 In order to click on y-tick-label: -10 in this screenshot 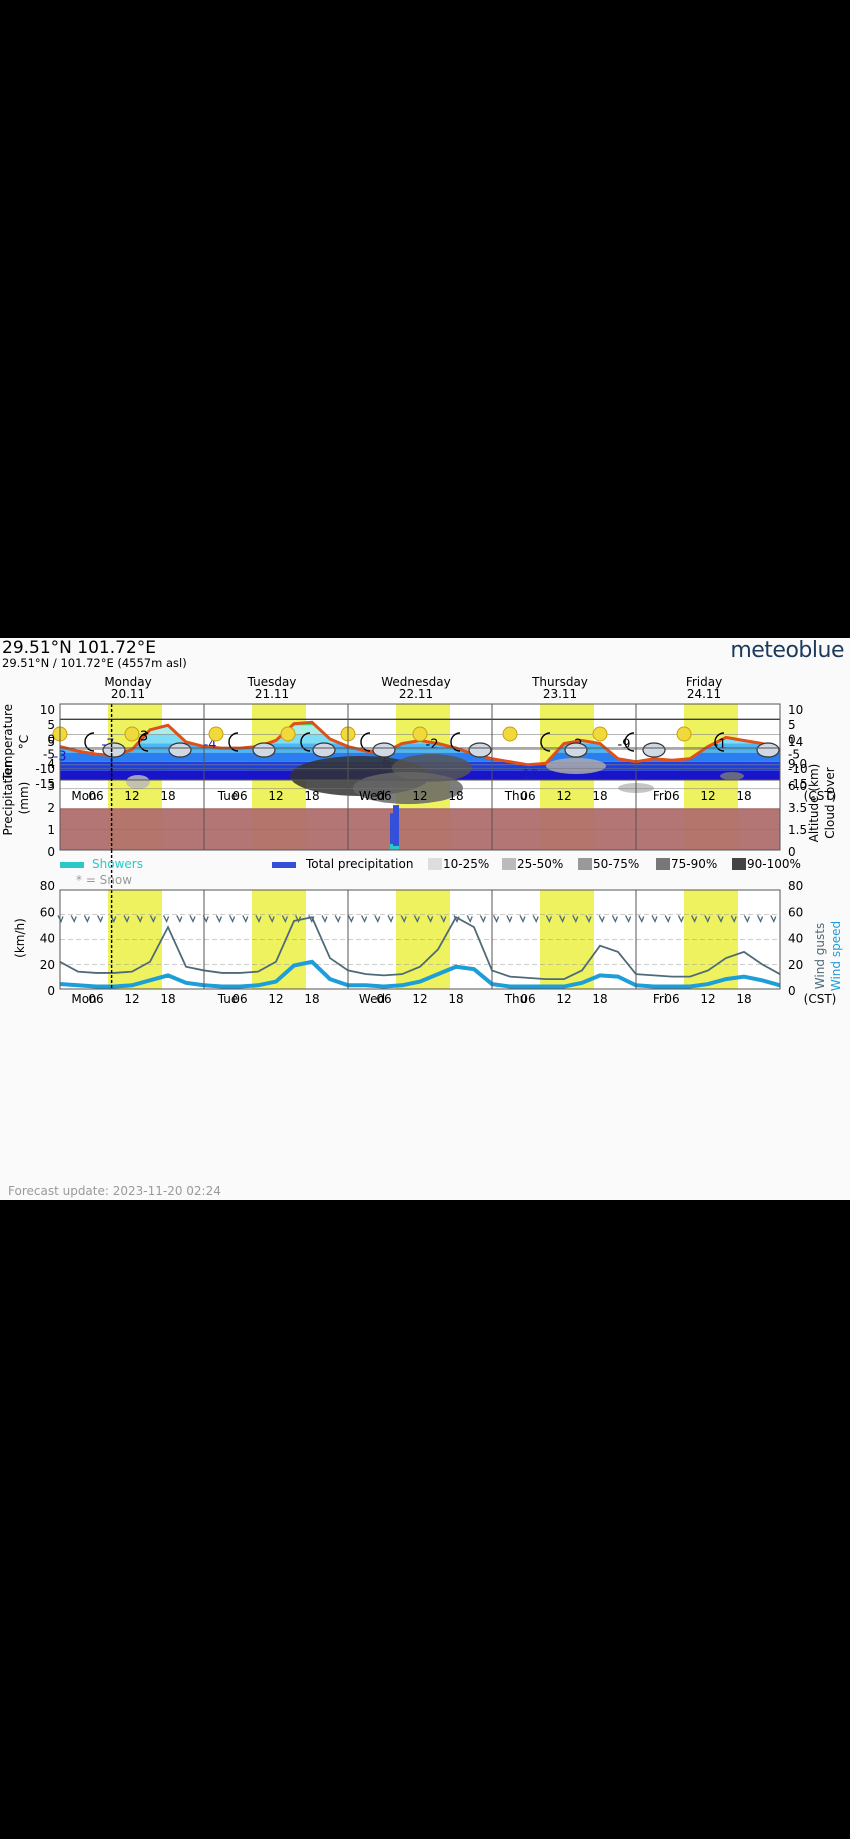, I will do `click(45, 769)`.